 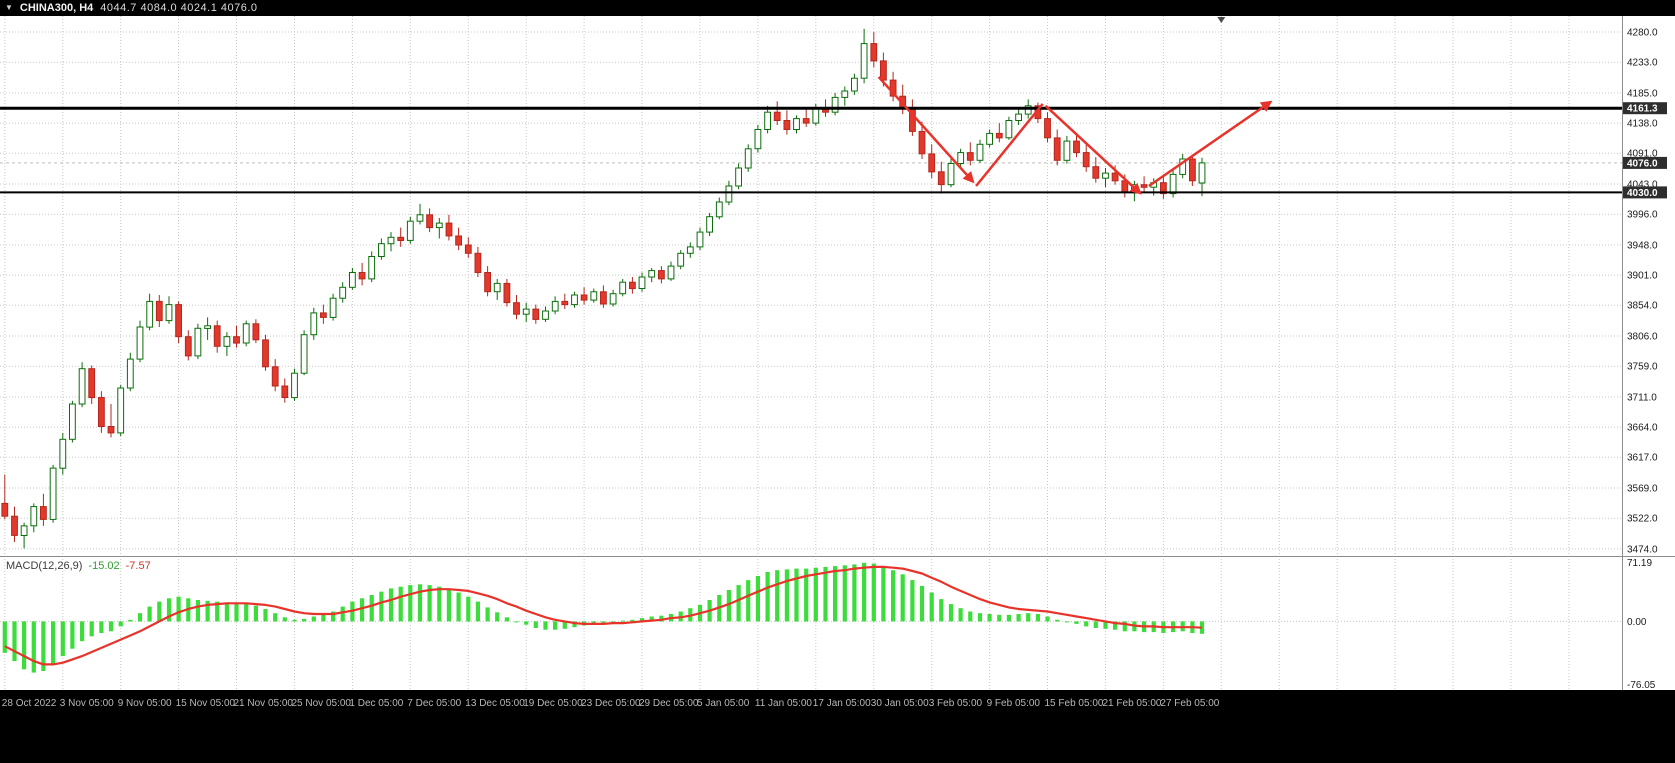 I want to click on svg-text: 27 Feb 05:00, so click(x=1189, y=703).